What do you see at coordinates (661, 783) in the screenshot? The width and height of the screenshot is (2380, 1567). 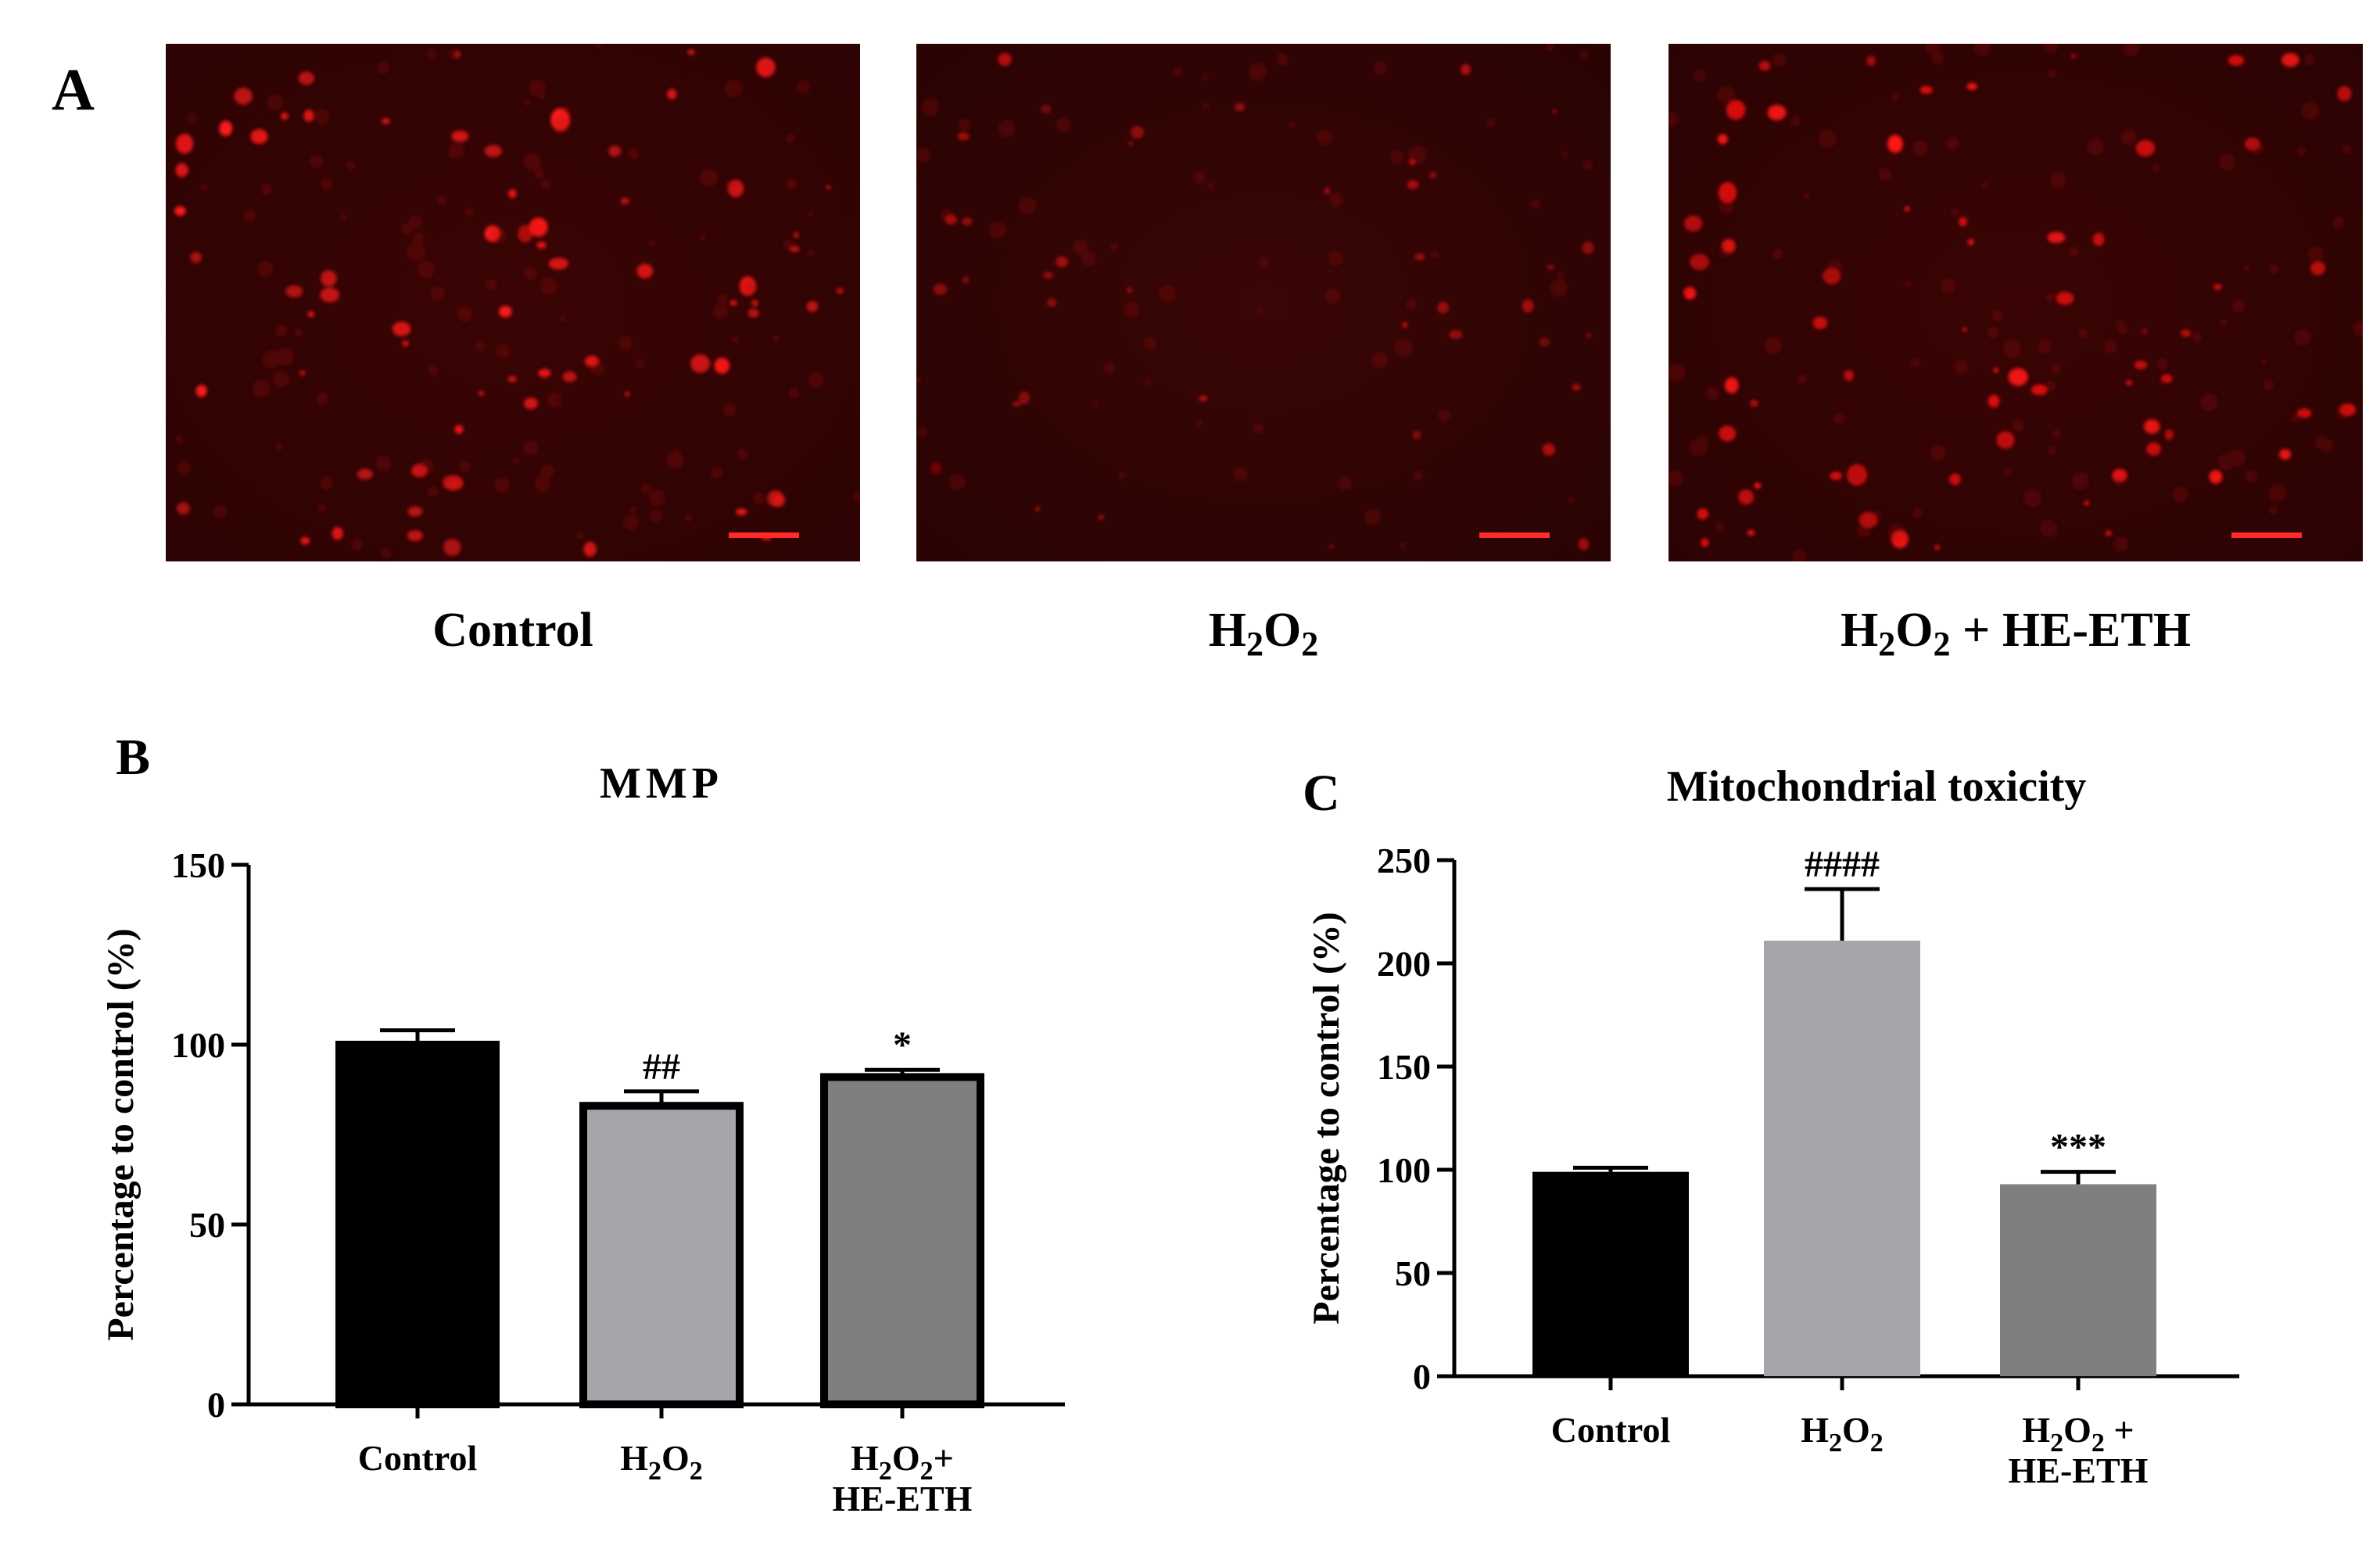 I see `chart-title: MMP` at bounding box center [661, 783].